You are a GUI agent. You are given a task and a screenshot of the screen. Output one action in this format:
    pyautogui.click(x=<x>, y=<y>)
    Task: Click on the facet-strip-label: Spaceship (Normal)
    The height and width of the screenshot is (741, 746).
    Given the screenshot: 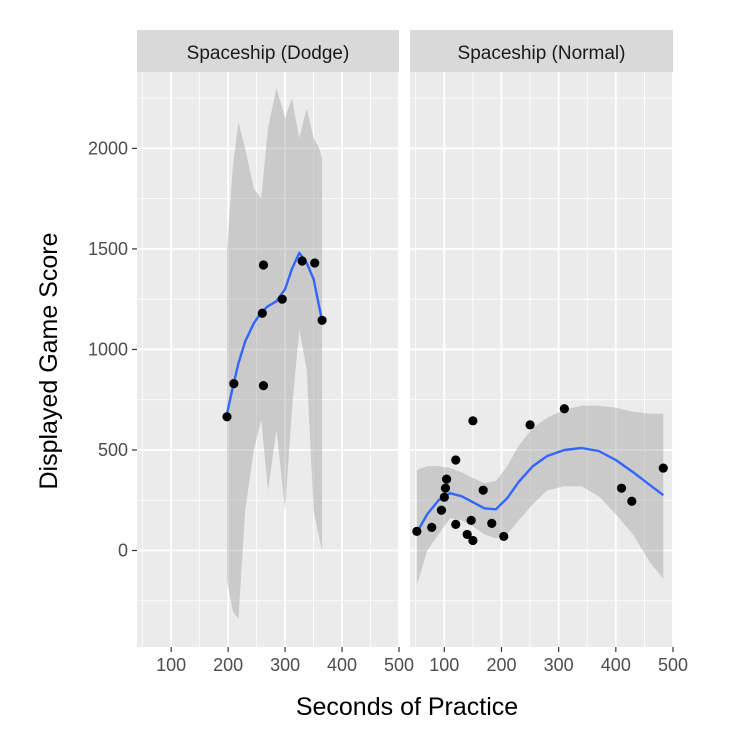 What is the action you would take?
    pyautogui.click(x=542, y=53)
    